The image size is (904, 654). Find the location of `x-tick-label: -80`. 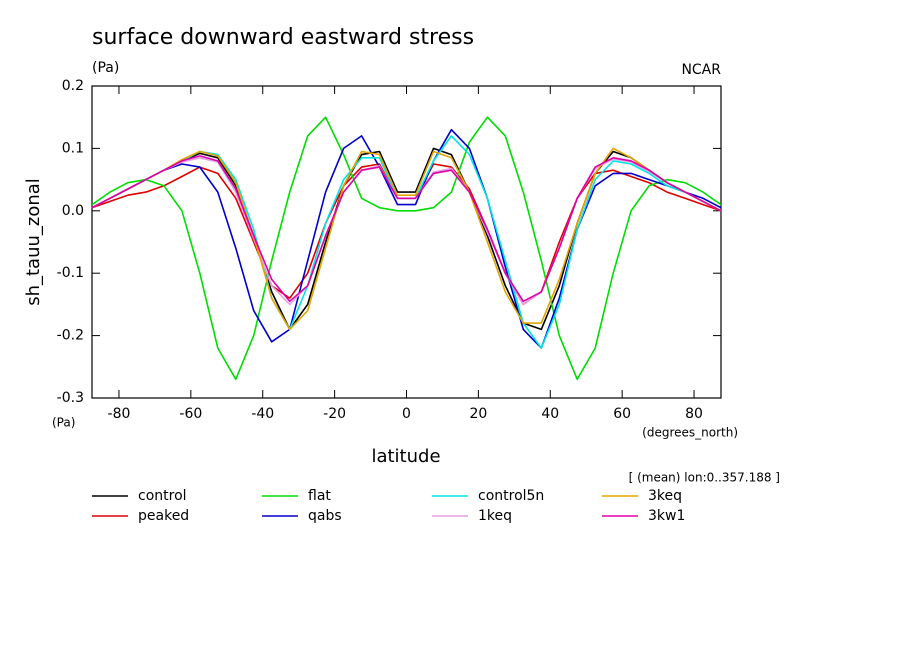

x-tick-label: -80 is located at coordinates (119, 414).